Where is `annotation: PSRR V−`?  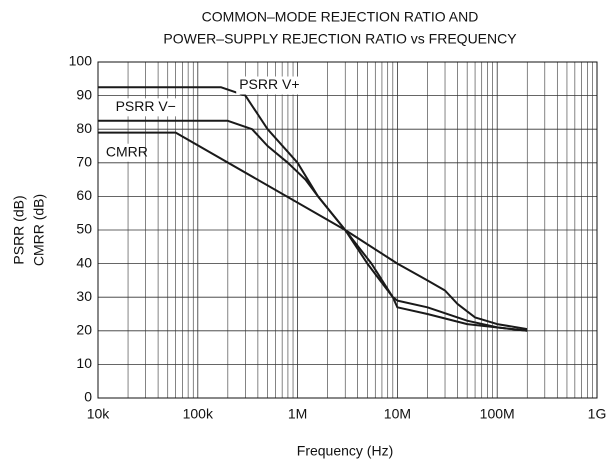
annotation: PSRR V− is located at coordinates (146, 106).